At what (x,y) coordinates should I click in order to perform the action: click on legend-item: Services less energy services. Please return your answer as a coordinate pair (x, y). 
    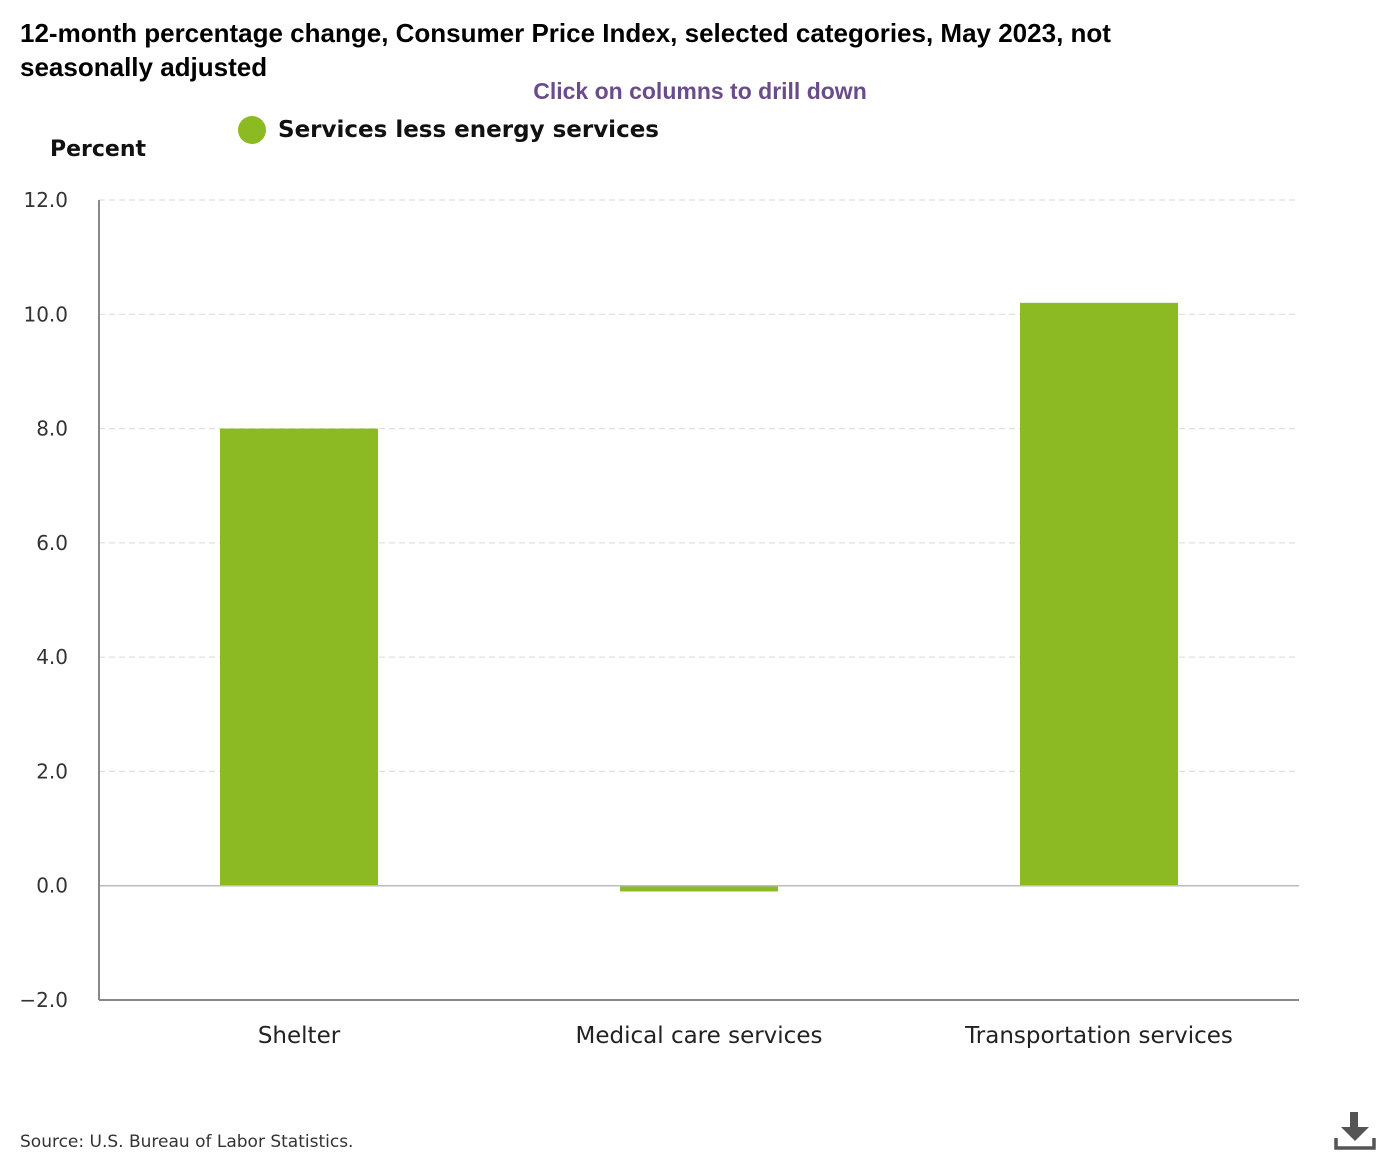
    Looking at the image, I should click on (448, 130).